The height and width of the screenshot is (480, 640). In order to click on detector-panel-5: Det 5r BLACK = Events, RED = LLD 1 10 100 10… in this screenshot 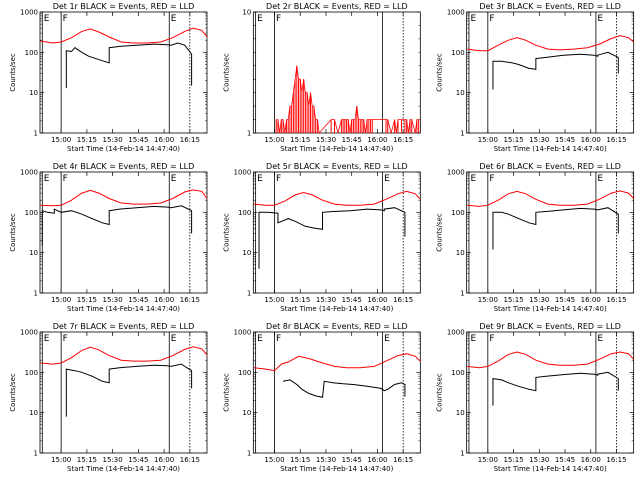, I will do `click(321, 237)`.